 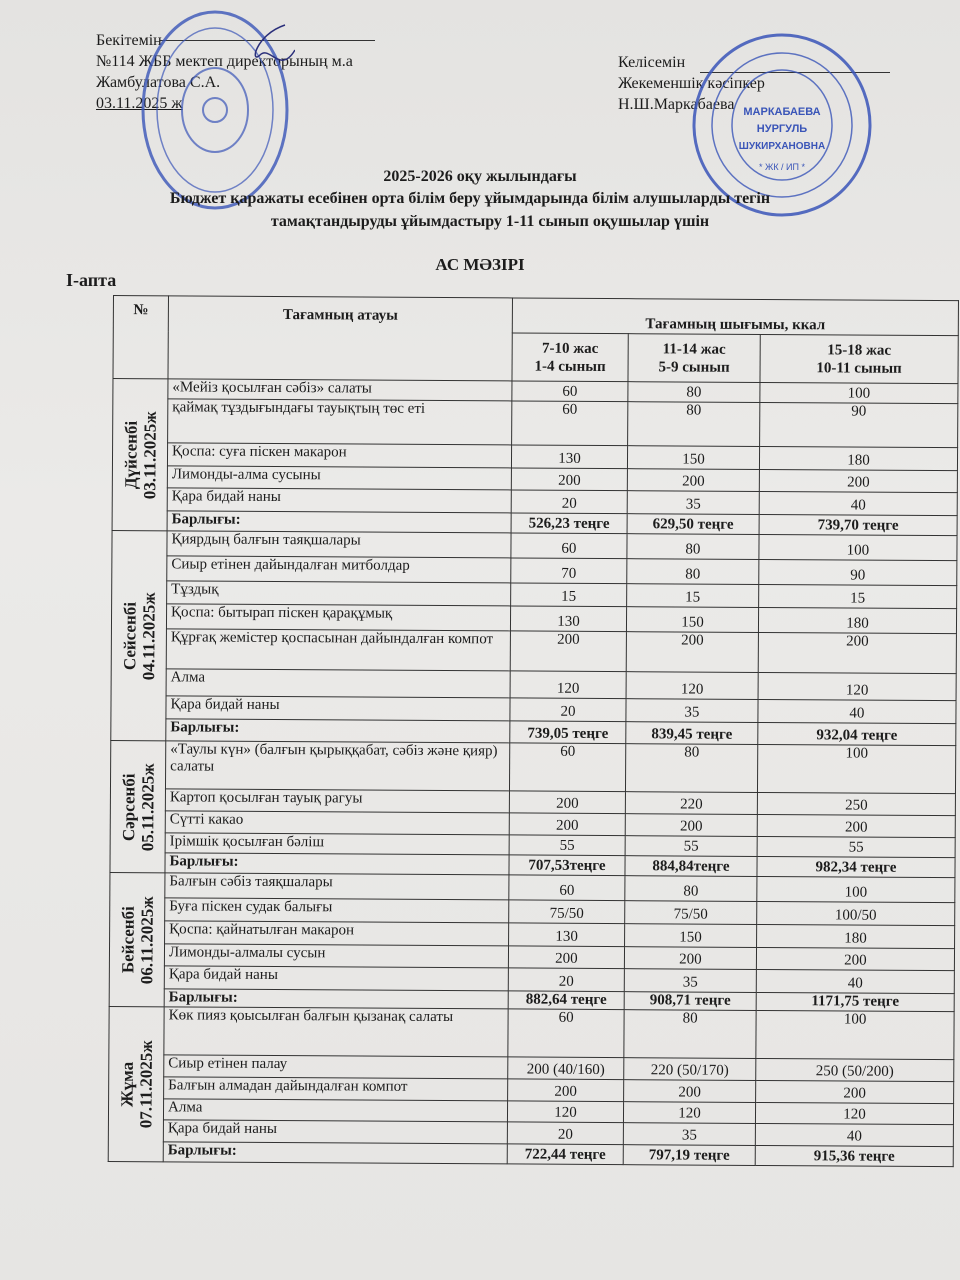 What do you see at coordinates (735, 316) in the screenshot?
I see `header-yield: Тағамның шығымы, ккал` at bounding box center [735, 316].